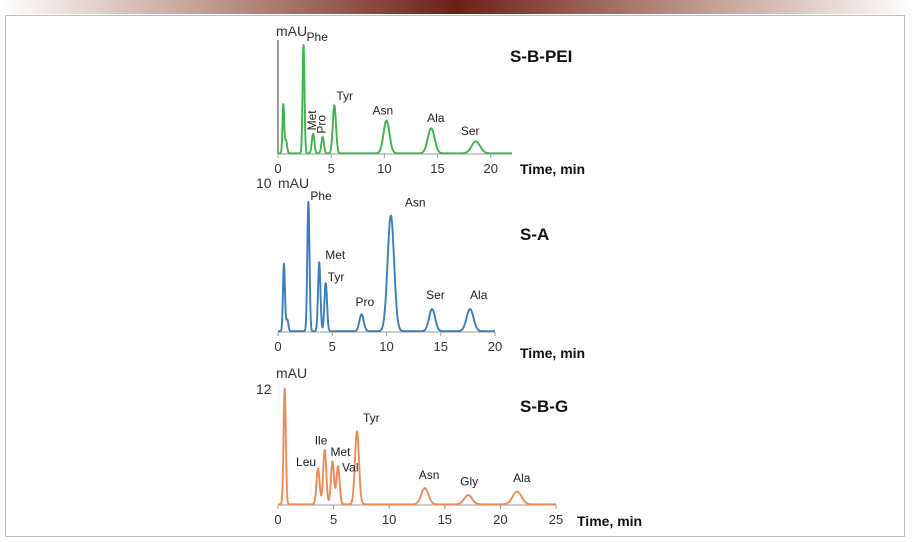 Image resolution: width=912 pixels, height=542 pixels. What do you see at coordinates (264, 389) in the screenshot?
I see `y-tick-label: 12` at bounding box center [264, 389].